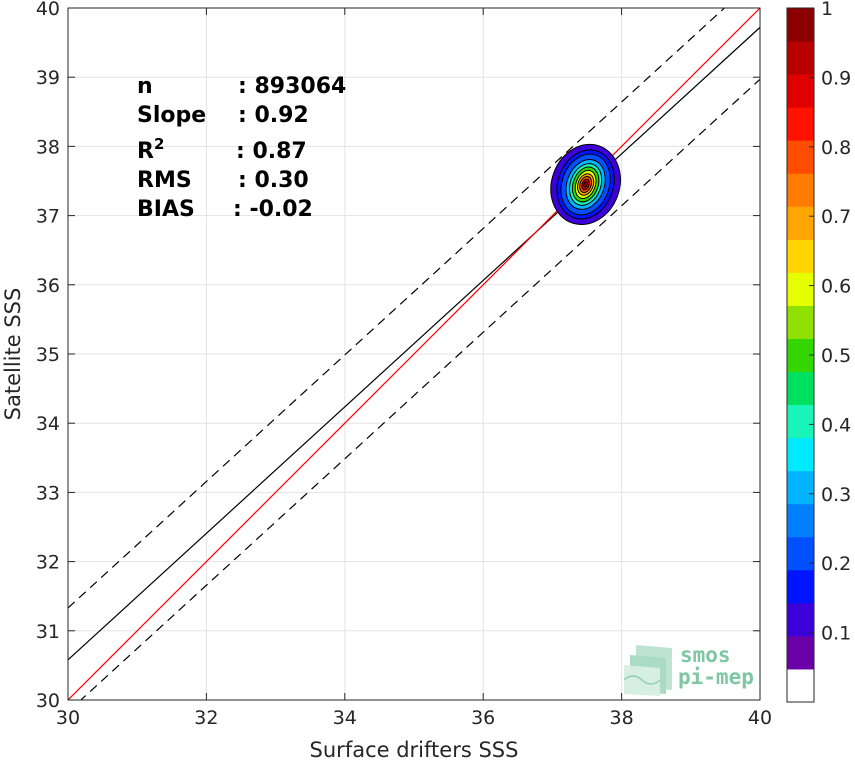  Describe the element at coordinates (271, 151) in the screenshot. I see `stat-value: : 0.87` at that location.